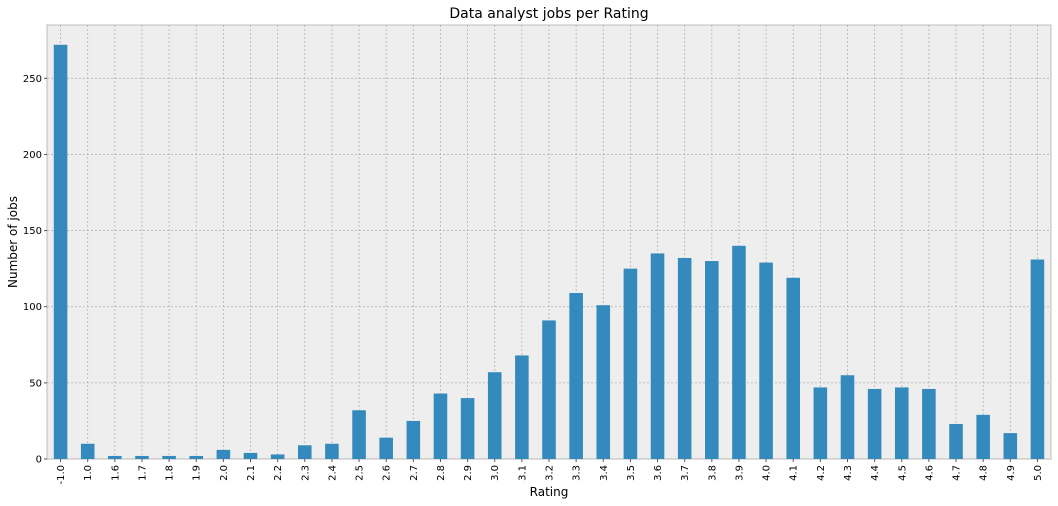  What do you see at coordinates (332, 451) in the screenshot?
I see `bar-2.4` at bounding box center [332, 451].